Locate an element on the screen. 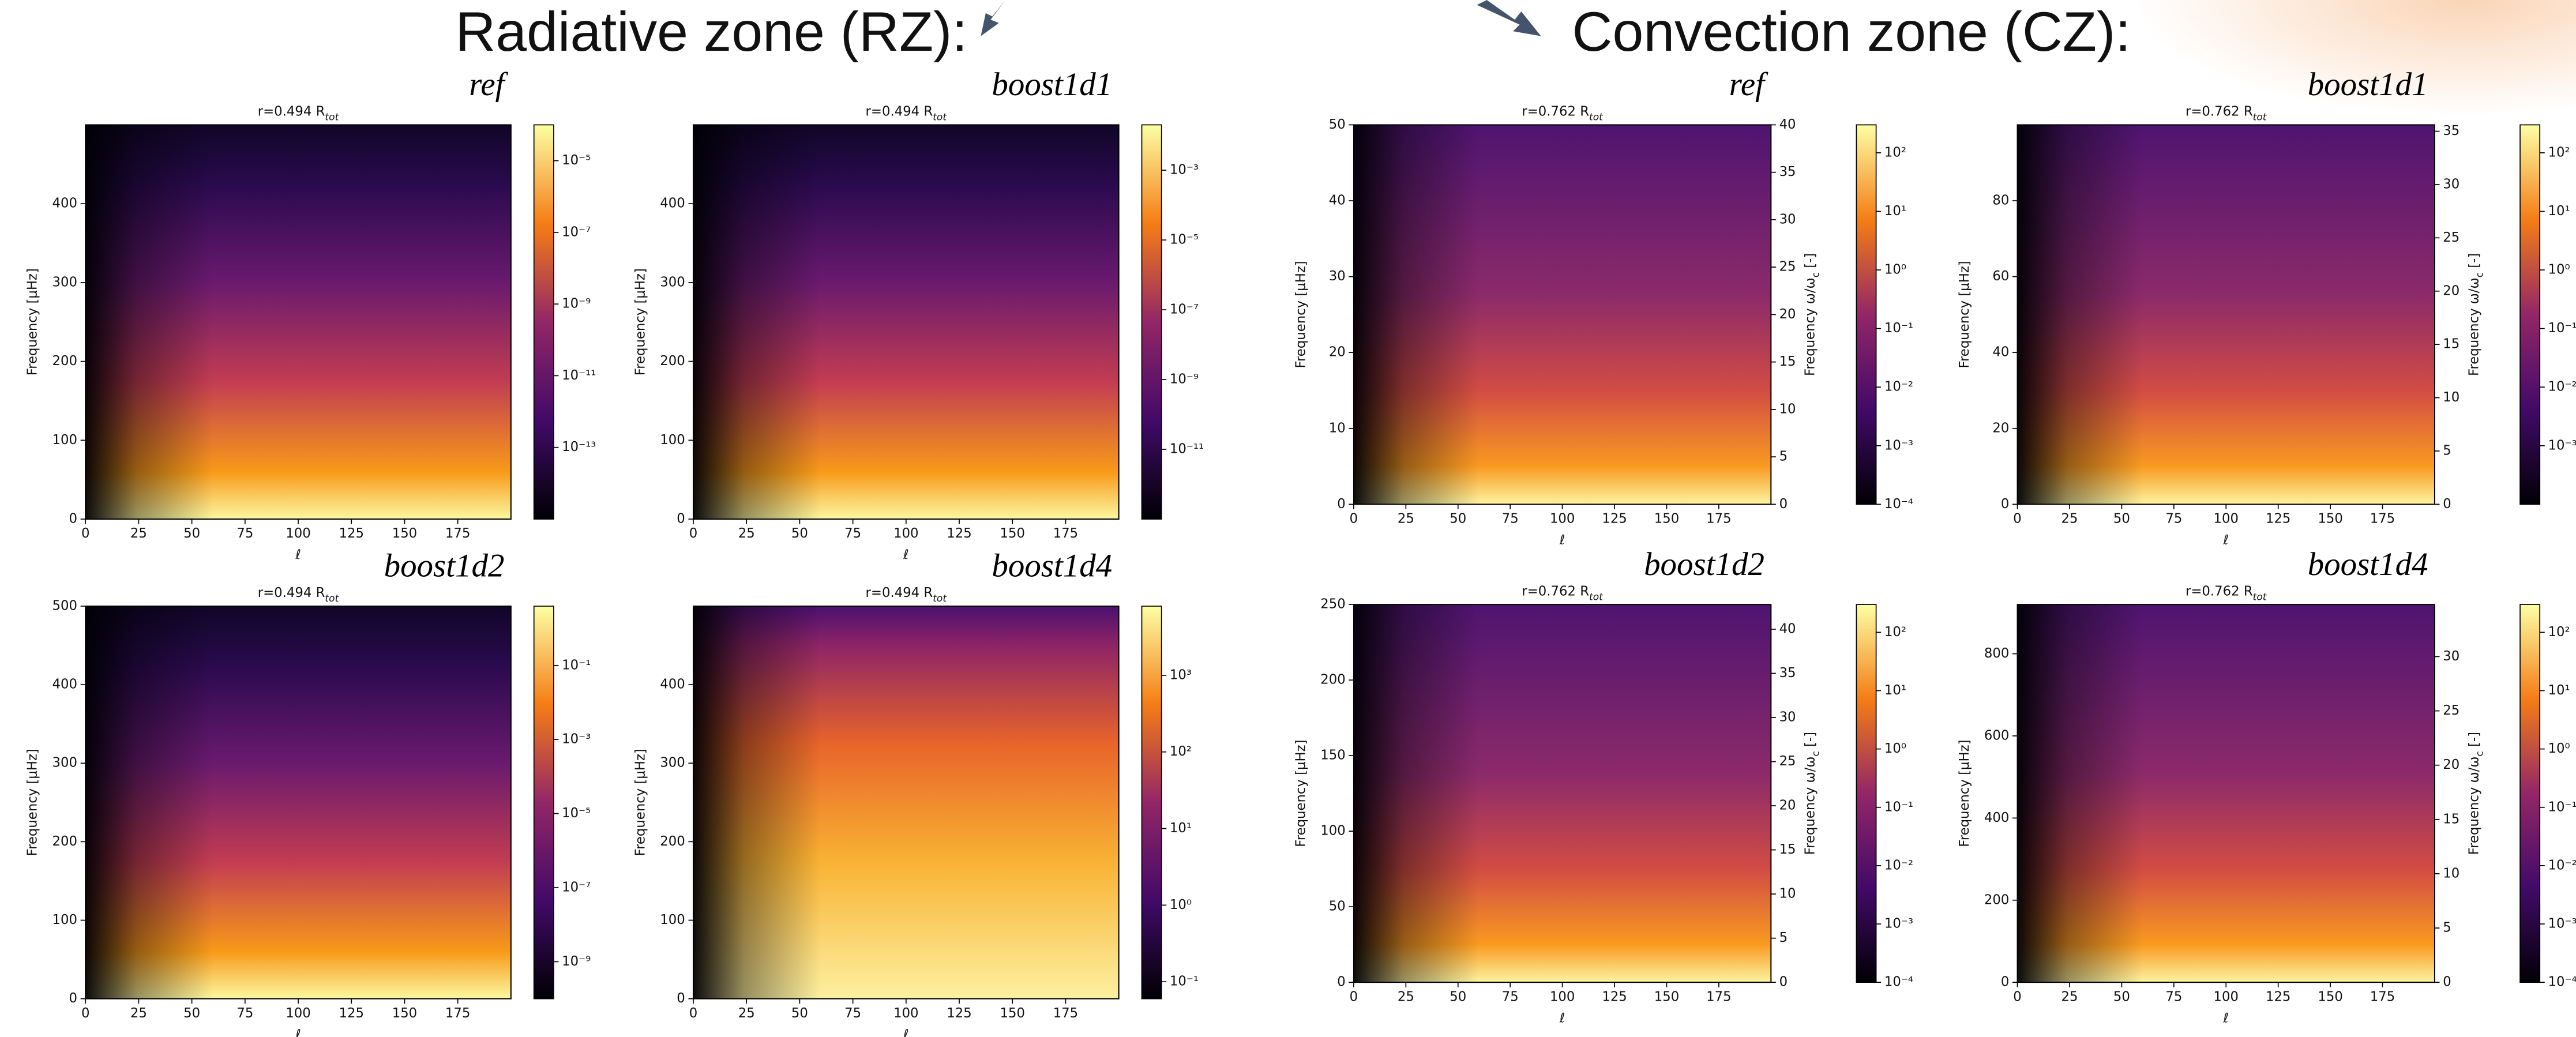 This screenshot has width=2576, height=1037. x-tick-label: 25 is located at coordinates (138, 533).